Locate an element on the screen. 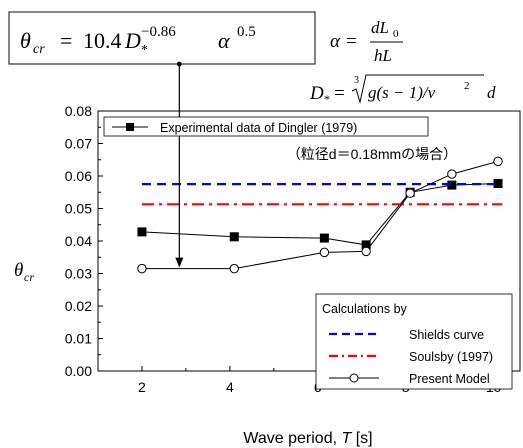  alpha-lhs: α = is located at coordinates (344, 41).